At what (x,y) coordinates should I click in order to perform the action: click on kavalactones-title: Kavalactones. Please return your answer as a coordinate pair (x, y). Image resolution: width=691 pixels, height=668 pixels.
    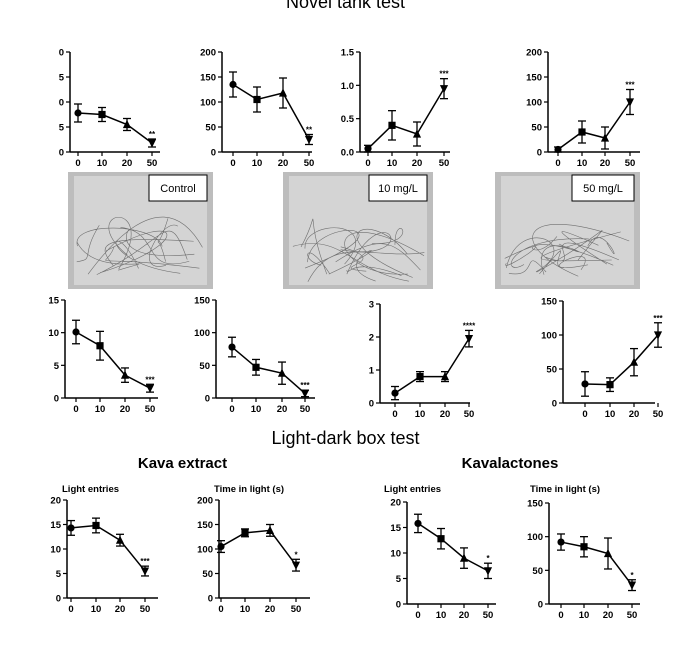
    Looking at the image, I should click on (510, 463).